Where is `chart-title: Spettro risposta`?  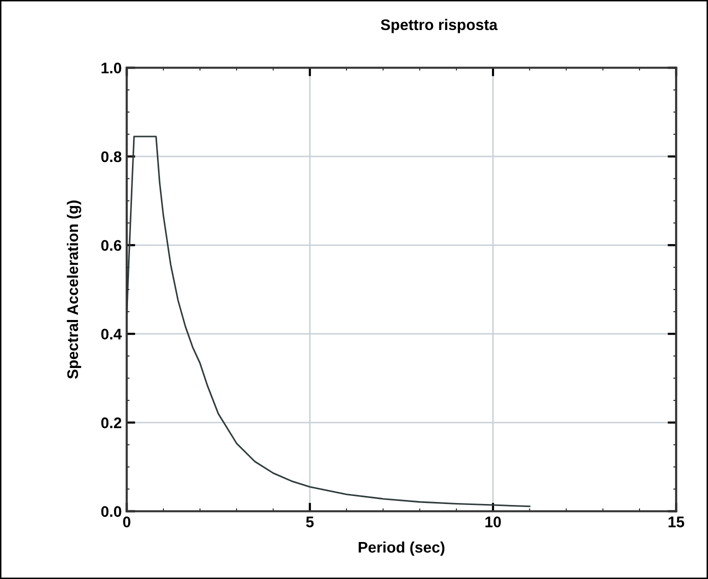 chart-title: Spettro risposta is located at coordinates (439, 26).